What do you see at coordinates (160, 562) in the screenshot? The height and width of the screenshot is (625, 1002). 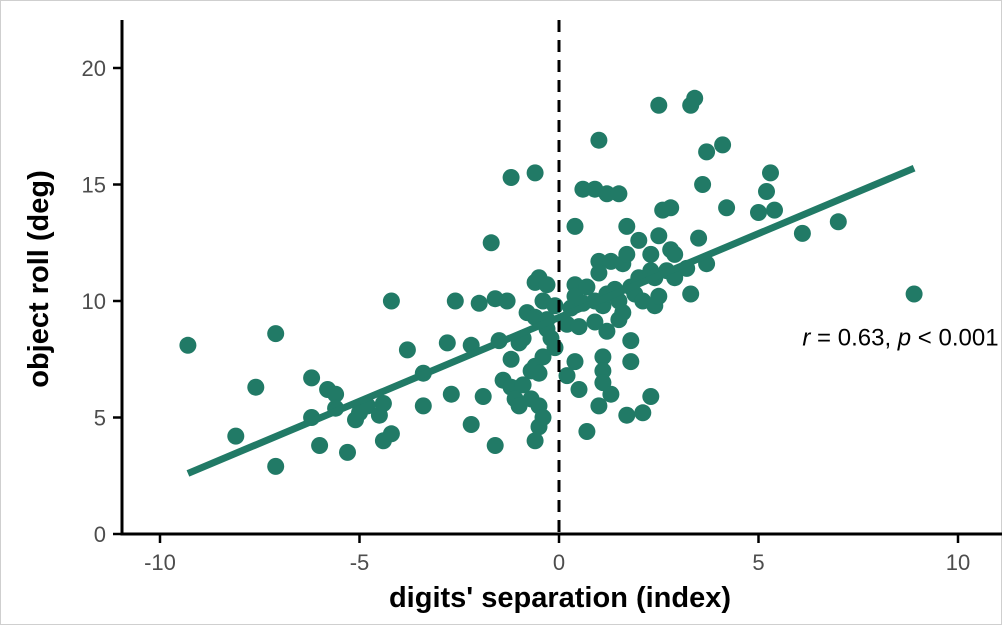 I see `x-tick-label: -10` at bounding box center [160, 562].